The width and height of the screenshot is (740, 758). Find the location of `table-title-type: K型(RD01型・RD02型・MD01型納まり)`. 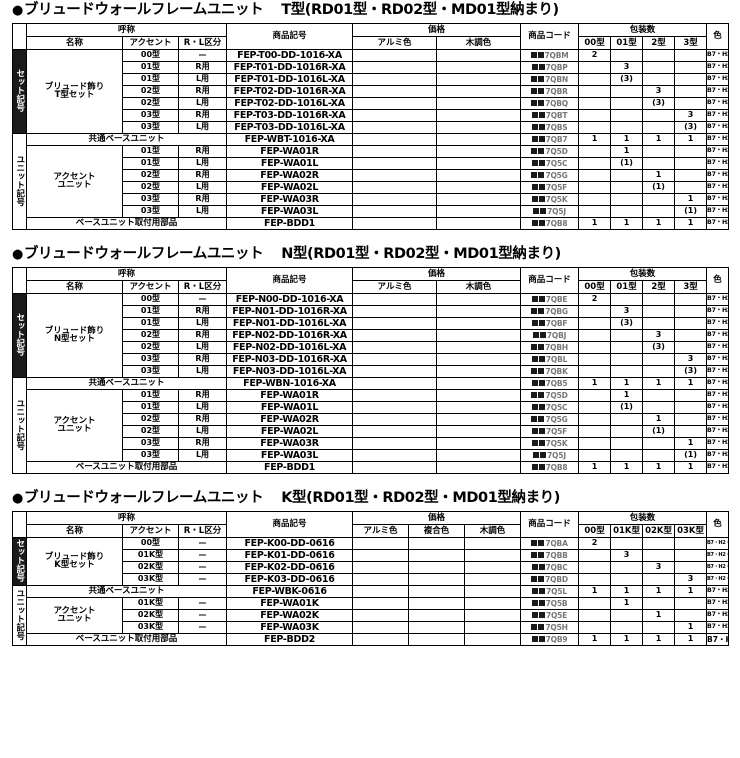

table-title-type: K型(RD01型・RD02型・MD01型納まり) is located at coordinates (421, 497).